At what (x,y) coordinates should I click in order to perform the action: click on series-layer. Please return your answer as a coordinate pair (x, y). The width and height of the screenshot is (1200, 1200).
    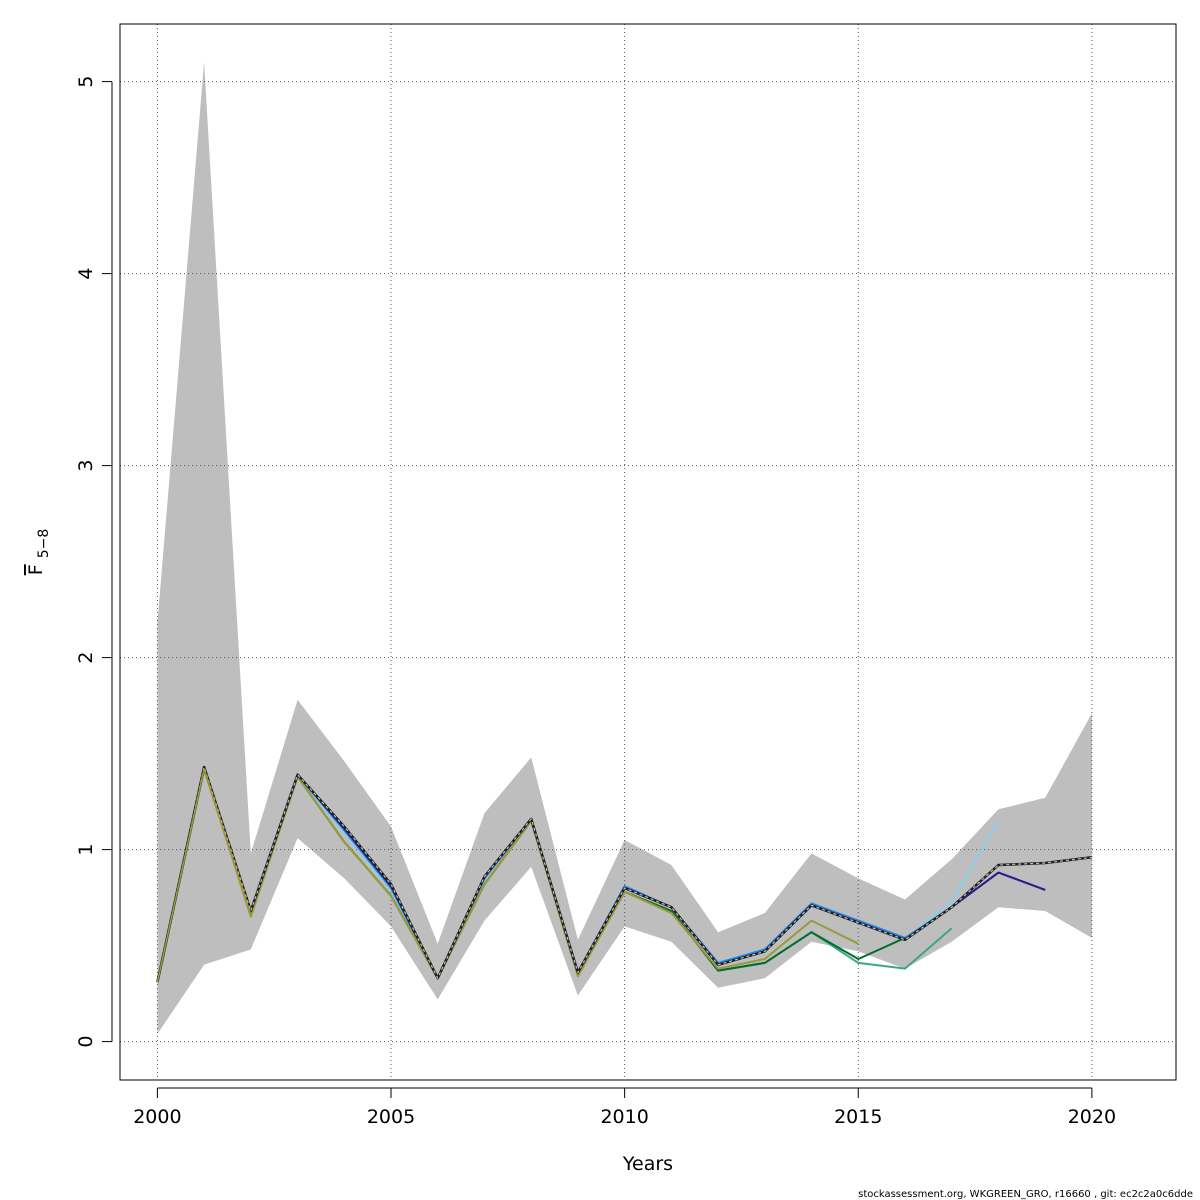
    Looking at the image, I should click on (624, 874).